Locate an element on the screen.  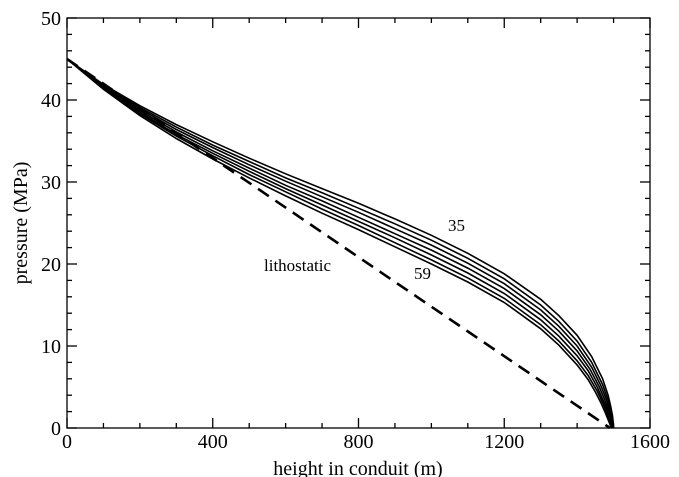
x-tick-label: 1600 is located at coordinates (650, 442).